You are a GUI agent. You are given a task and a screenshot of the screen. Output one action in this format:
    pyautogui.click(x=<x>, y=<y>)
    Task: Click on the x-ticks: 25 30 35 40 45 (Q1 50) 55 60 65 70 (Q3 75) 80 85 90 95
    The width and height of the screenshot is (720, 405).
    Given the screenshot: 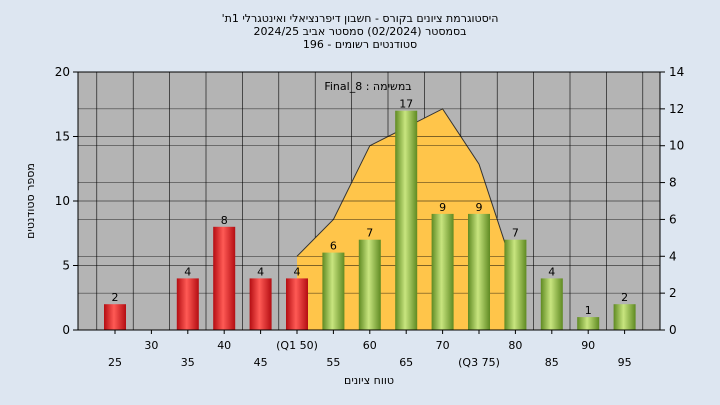 What is the action you would take?
    pyautogui.click(x=370, y=349)
    